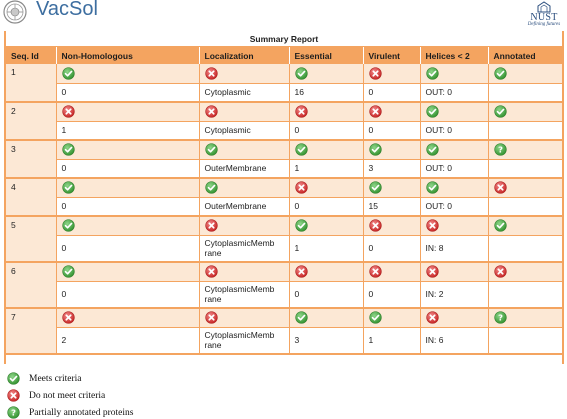  Describe the element at coordinates (284, 249) in the screenshot. I see `table-row: 0 CytoplasmicMemb rane 1 0 IN: 8` at that location.